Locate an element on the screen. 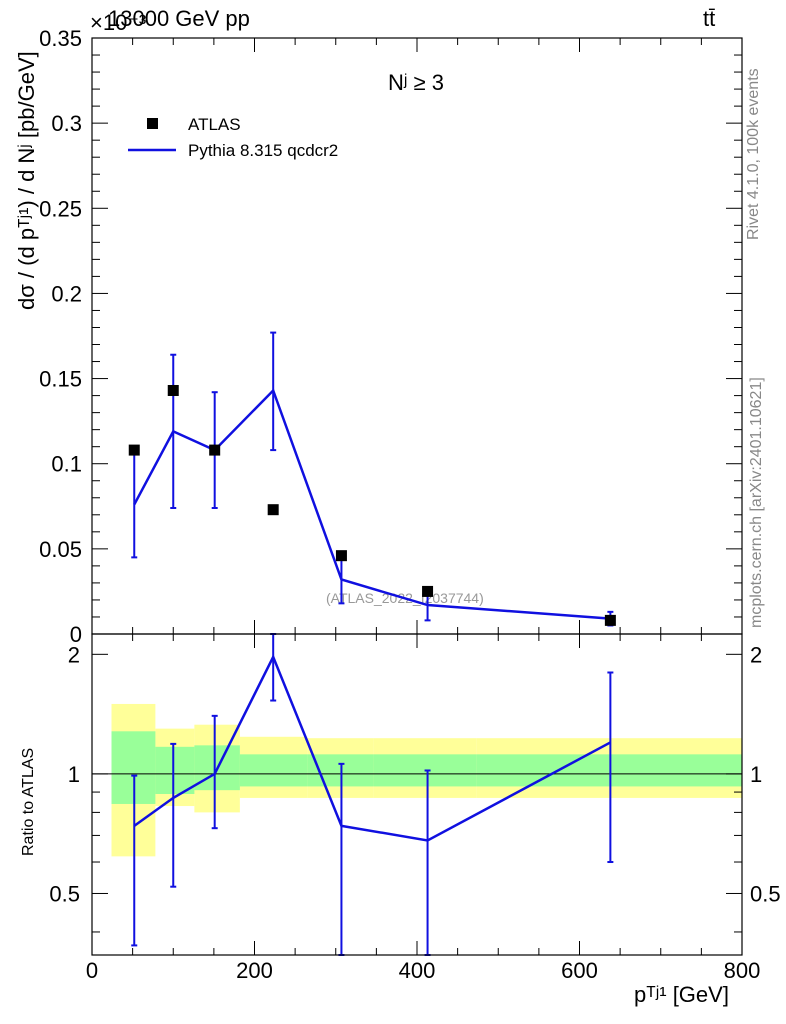 This screenshot has width=786, height=1024. y-tick-label-main: 0.15 is located at coordinates (60, 379).